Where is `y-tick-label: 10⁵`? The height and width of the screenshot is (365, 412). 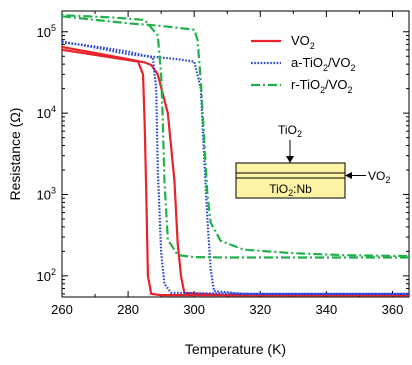 y-tick-label: 10⁵ is located at coordinates (46, 31).